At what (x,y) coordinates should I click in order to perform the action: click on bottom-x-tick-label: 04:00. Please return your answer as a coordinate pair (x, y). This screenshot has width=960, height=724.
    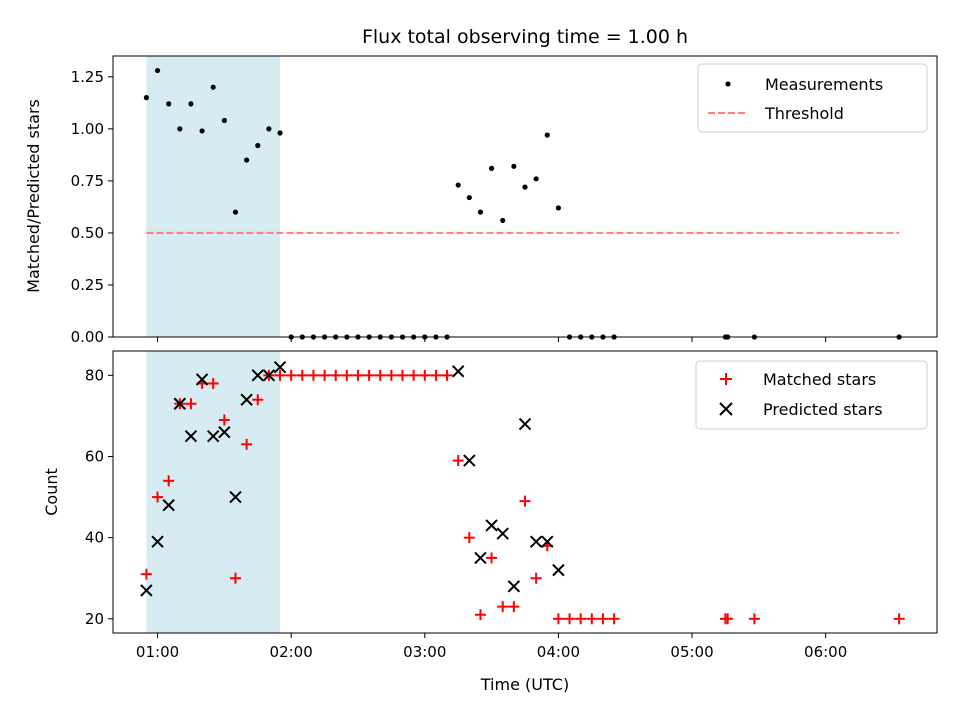
    Looking at the image, I should click on (558, 652).